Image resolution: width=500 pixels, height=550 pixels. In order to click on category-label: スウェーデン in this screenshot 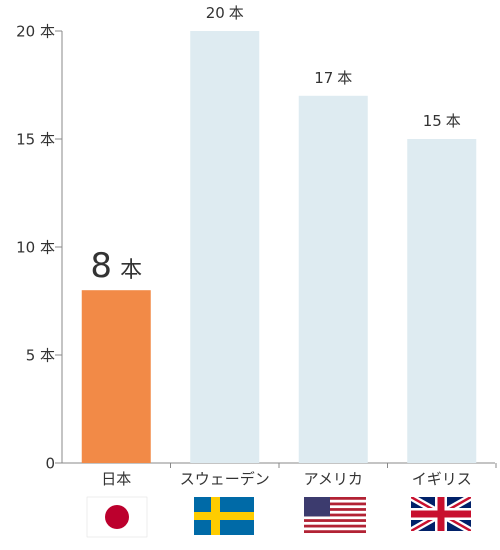, I will do `click(225, 479)`.